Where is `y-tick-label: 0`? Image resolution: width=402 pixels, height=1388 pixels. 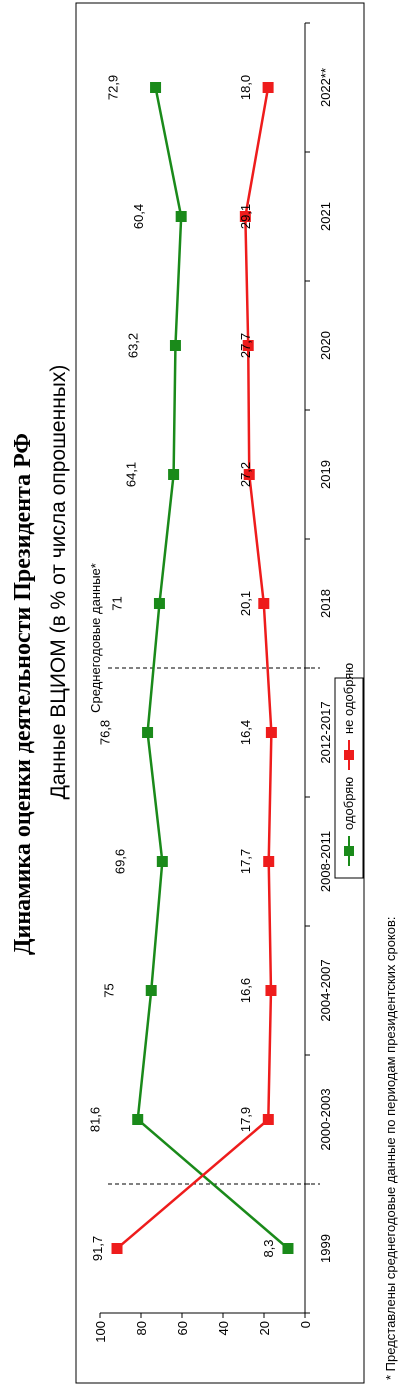 y-tick-label: 0 is located at coordinates (305, 1324).